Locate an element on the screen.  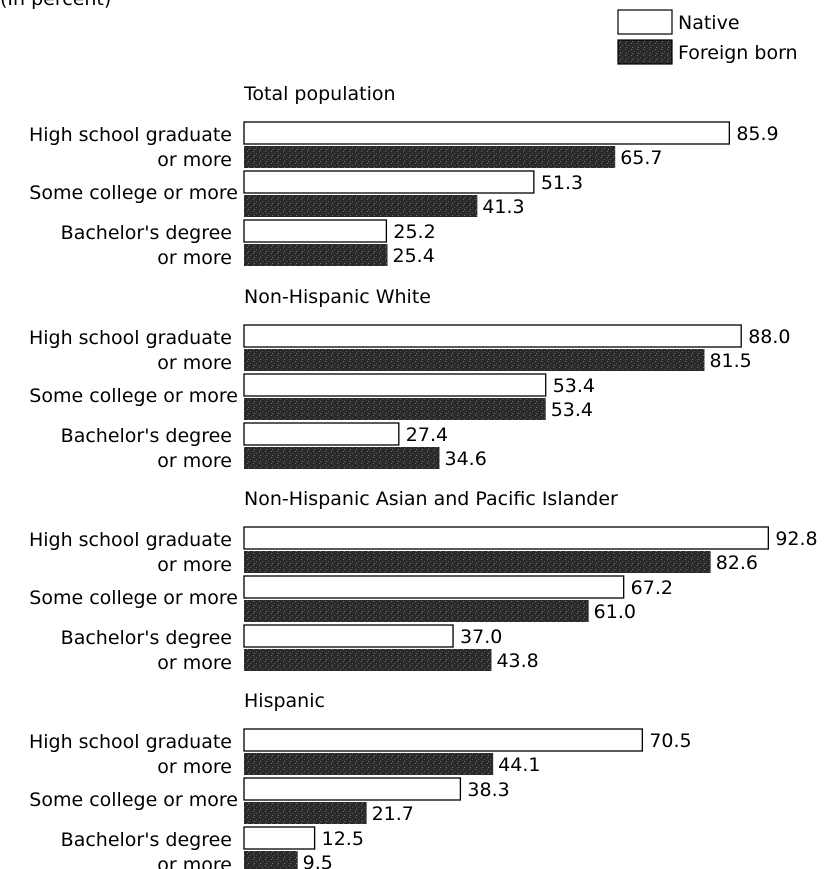
data-label-foreign-born: 81.5 is located at coordinates (730, 361).